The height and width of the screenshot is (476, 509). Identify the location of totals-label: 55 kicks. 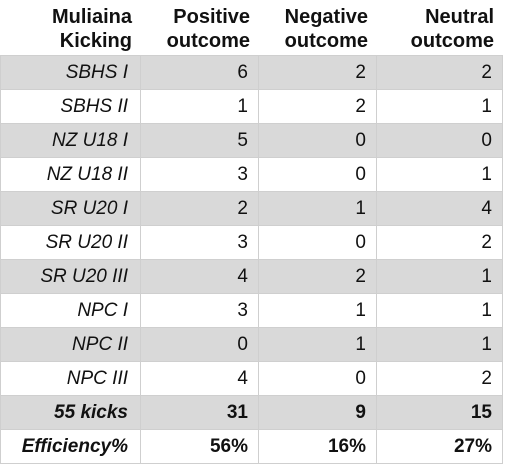
(70, 412).